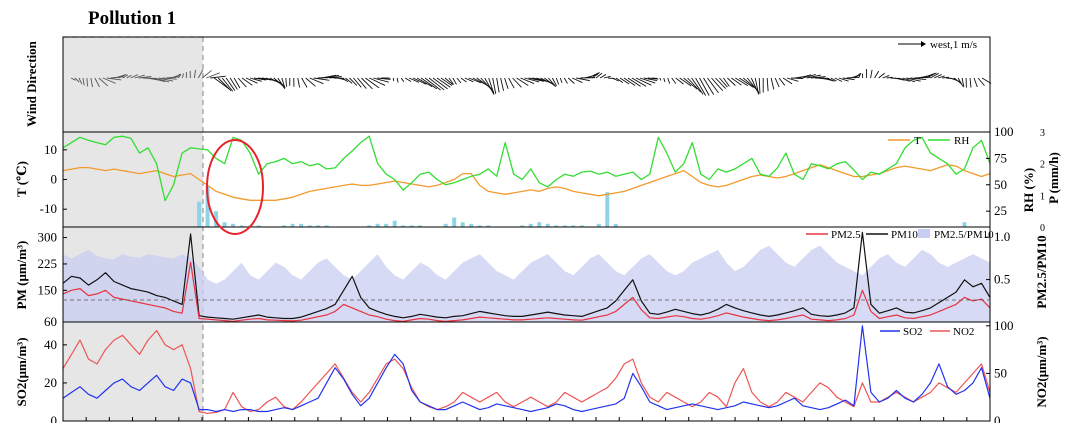  What do you see at coordinates (526, 291) in the screenshot?
I see `series-line-PM25` at bounding box center [526, 291].